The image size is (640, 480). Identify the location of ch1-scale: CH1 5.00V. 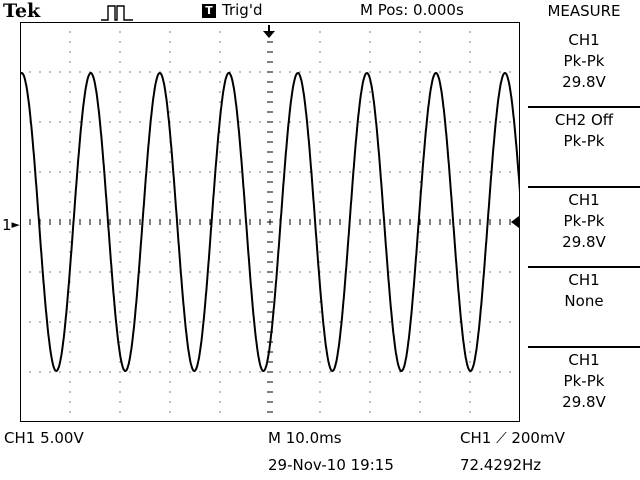
(44, 438).